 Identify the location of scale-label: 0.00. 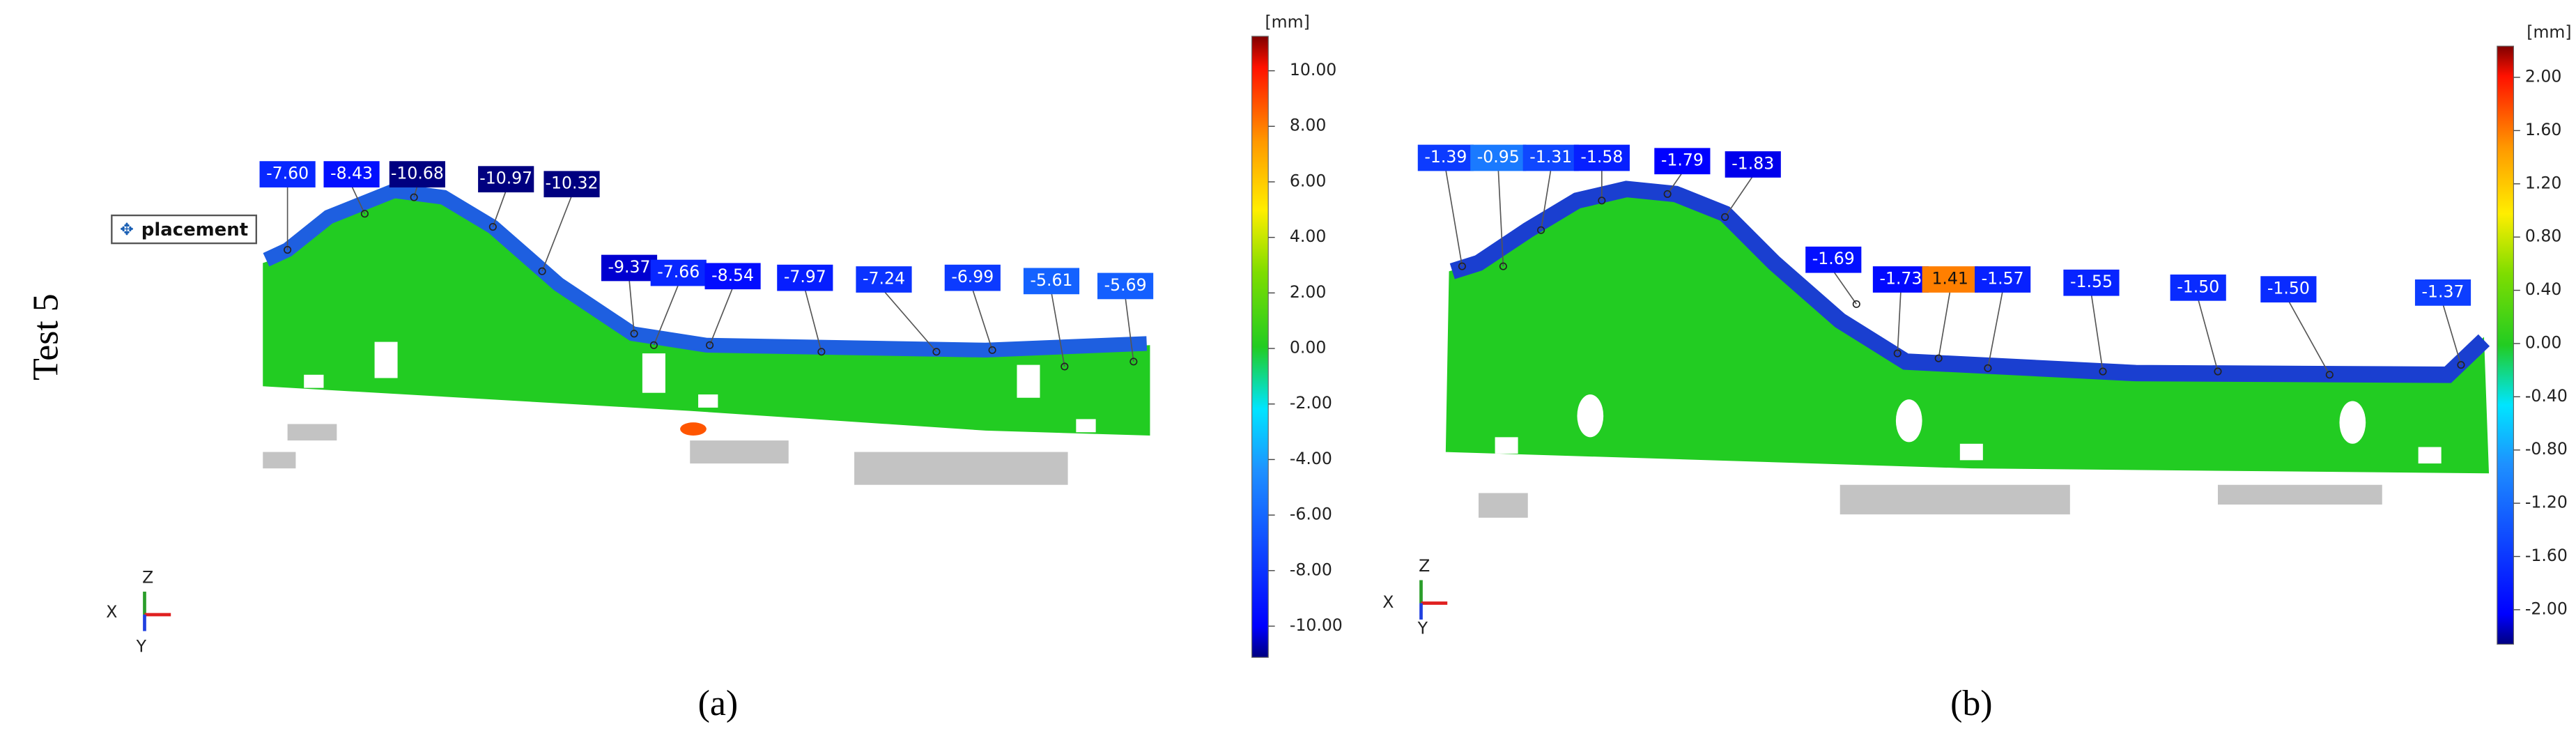
(2543, 342).